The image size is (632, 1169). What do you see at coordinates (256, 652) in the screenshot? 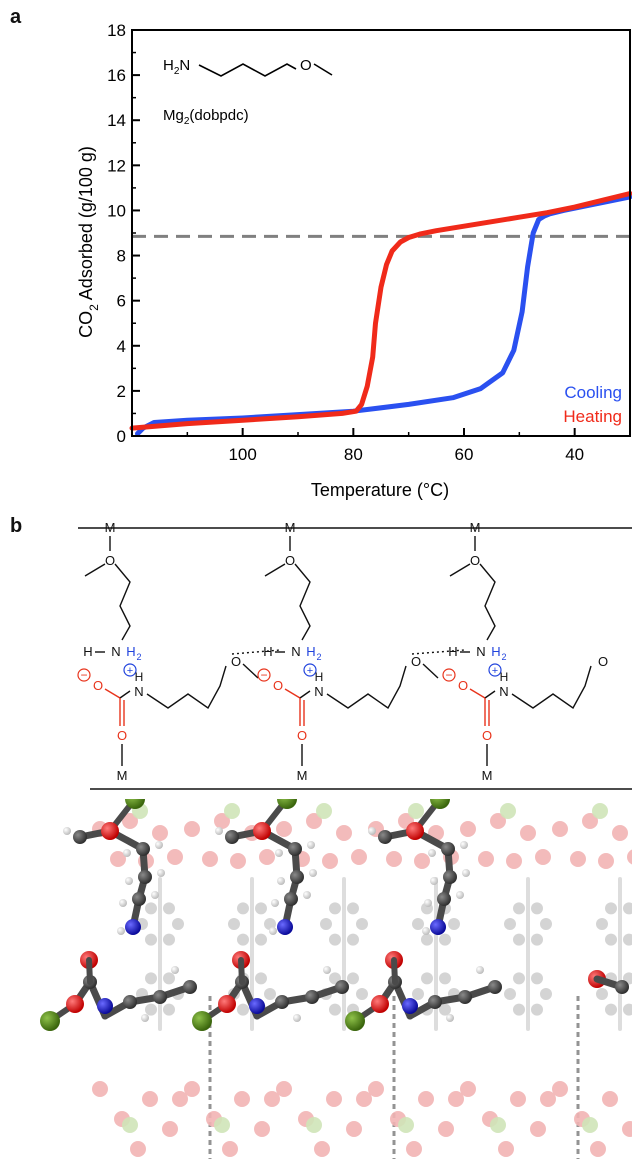
I see `hydrogen-bond` at bounding box center [256, 652].